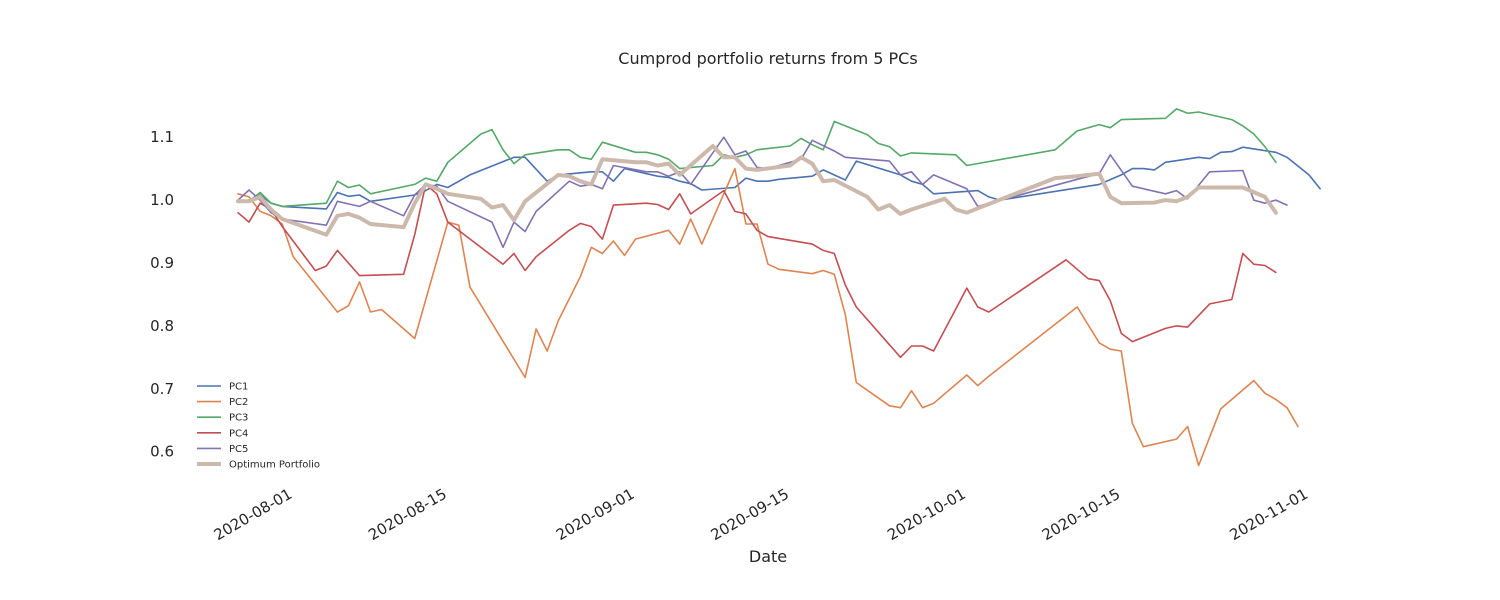 The height and width of the screenshot is (600, 1500). I want to click on x-tick-label: 2020-08-01, so click(253, 514).